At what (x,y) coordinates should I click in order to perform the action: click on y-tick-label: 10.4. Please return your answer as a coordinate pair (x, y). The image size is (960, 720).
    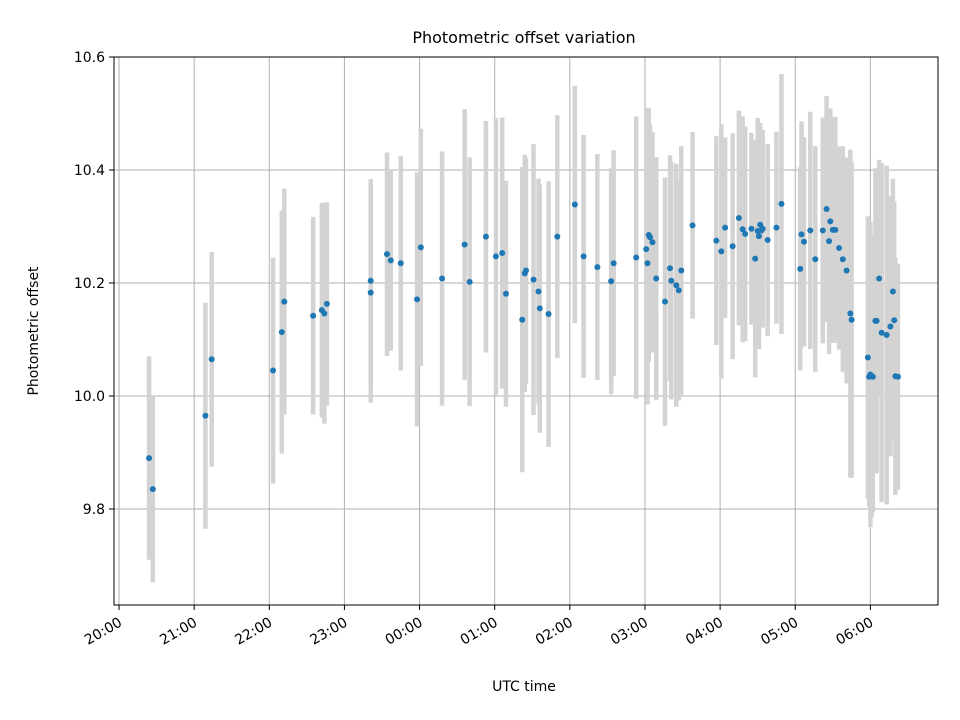
    Looking at the image, I should click on (89, 171).